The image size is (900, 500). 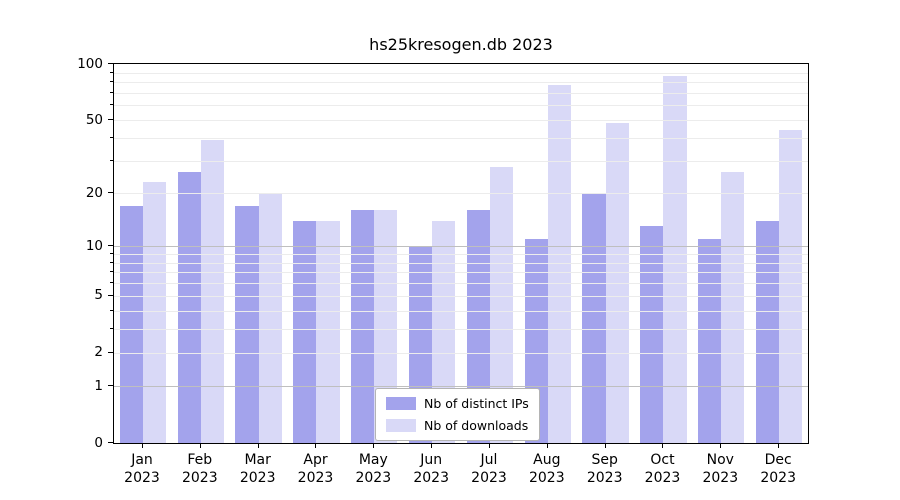 What do you see at coordinates (315, 460) in the screenshot?
I see `x-tick-month: Apr` at bounding box center [315, 460].